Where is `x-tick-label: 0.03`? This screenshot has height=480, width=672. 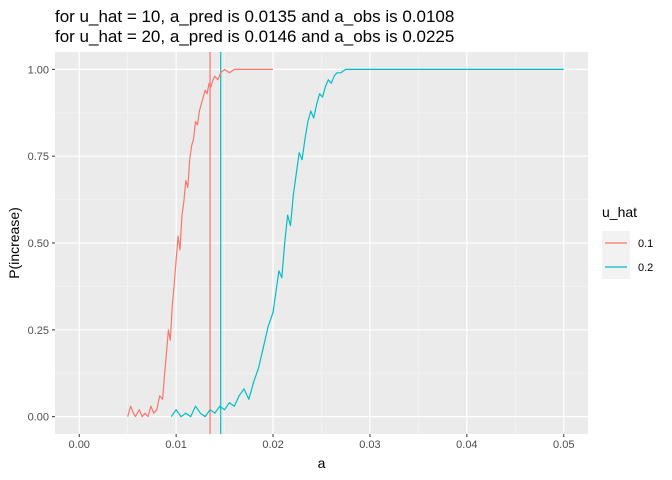
x-tick-label: 0.03 is located at coordinates (369, 445).